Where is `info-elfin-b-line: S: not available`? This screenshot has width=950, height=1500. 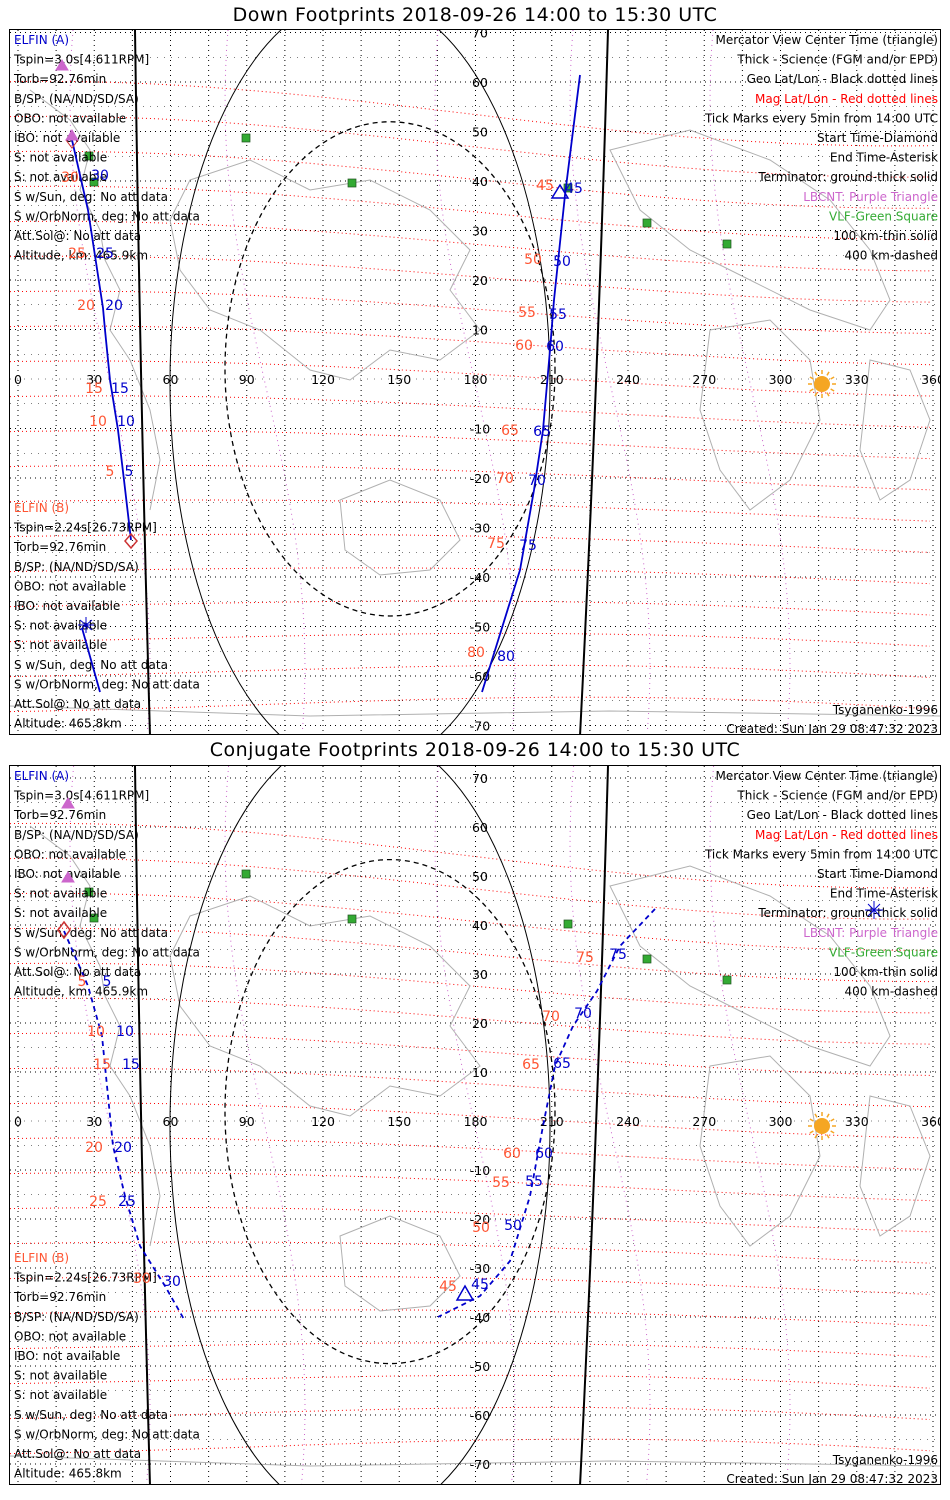 info-elfin-b-line: S: not available is located at coordinates (60, 1395).